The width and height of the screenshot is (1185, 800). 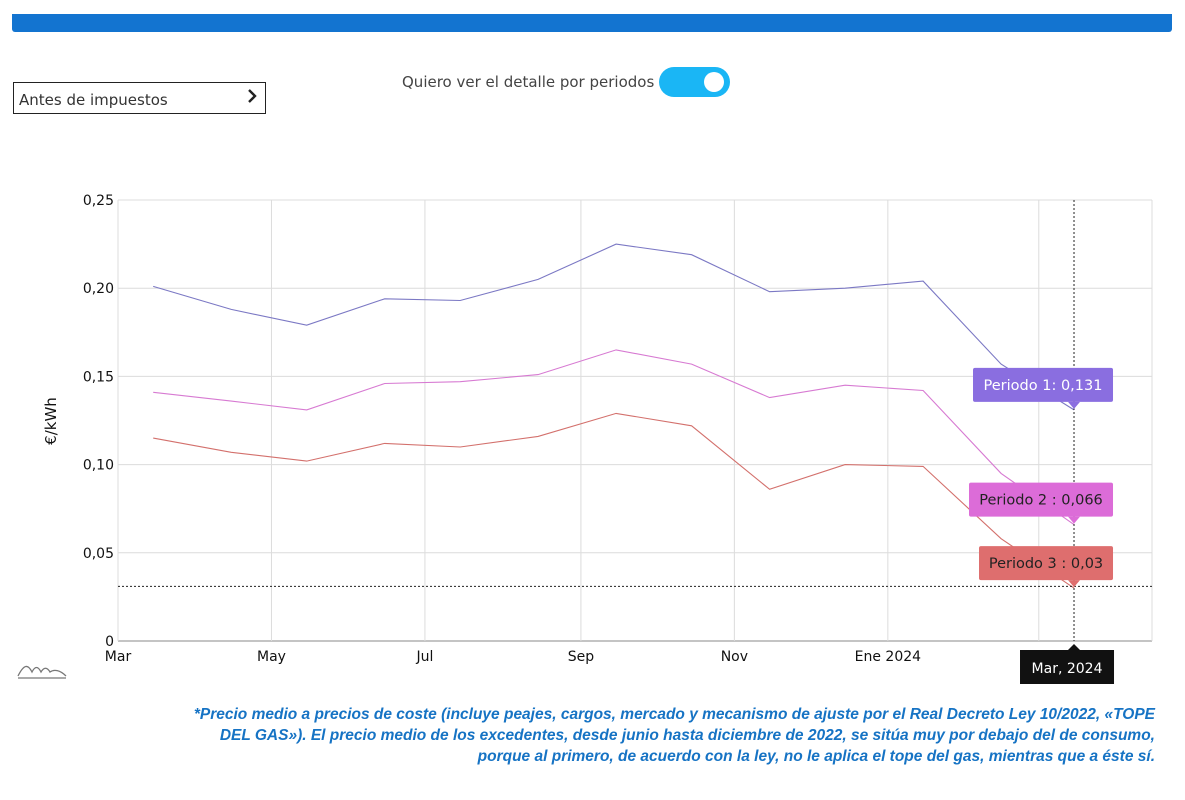 I want to click on x-tooltip-text: Mar, 2024, so click(x=1067, y=669).